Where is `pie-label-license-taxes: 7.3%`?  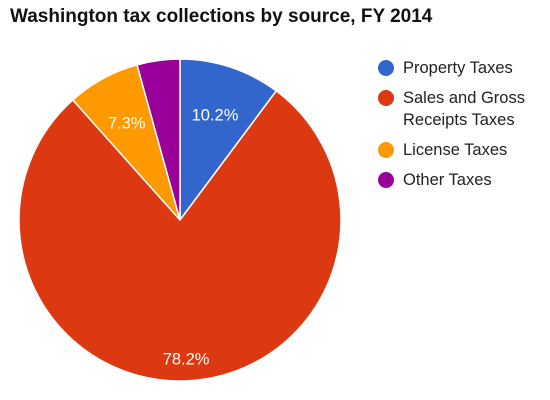
pie-label-license-taxes: 7.3% is located at coordinates (127, 123).